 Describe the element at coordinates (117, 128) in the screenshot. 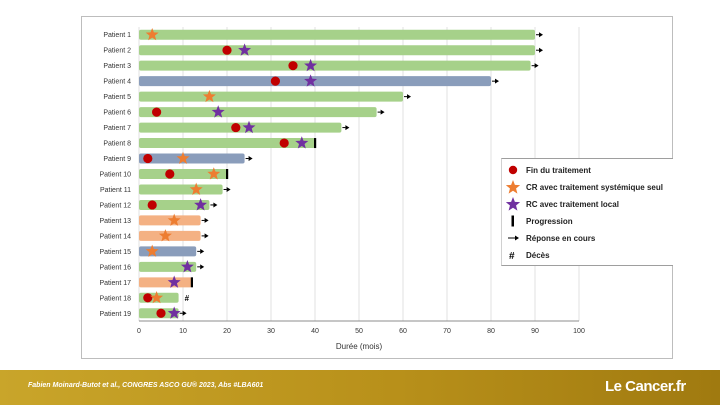

I see `patient-label: Patient 7` at that location.